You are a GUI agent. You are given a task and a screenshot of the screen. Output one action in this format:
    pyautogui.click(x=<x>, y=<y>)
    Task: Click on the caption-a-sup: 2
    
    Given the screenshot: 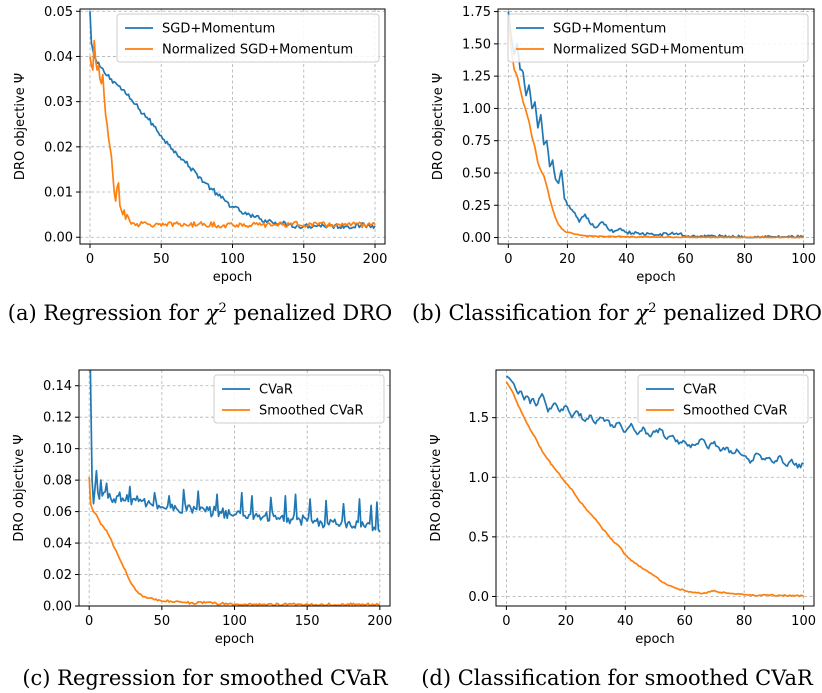 What is the action you would take?
    pyautogui.click(x=222, y=308)
    